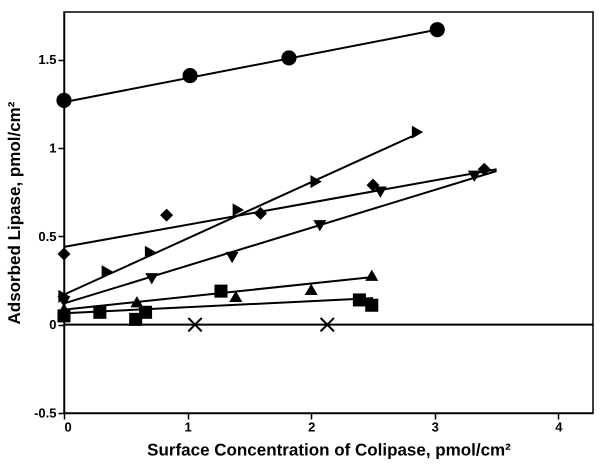 The height and width of the screenshot is (469, 613). I want to click on x-tick-label: 0, so click(68, 427).